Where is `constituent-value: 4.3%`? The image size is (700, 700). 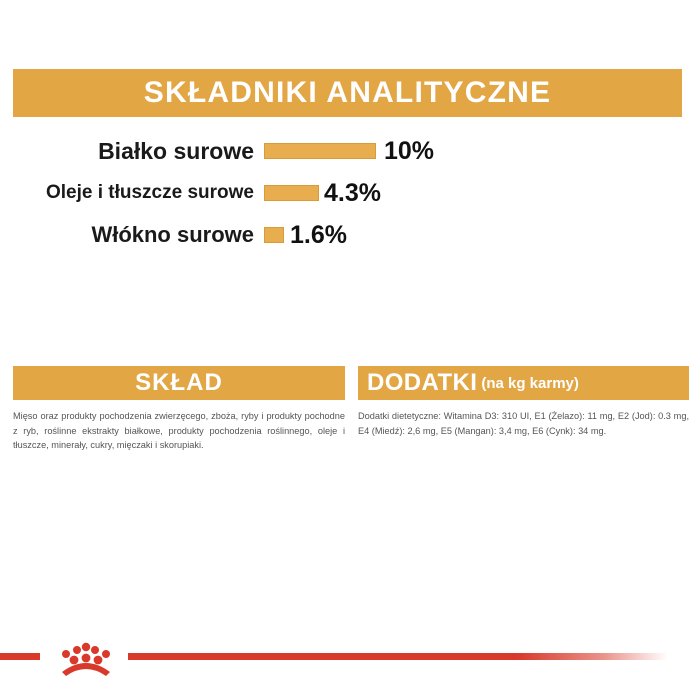 constituent-value: 4.3% is located at coordinates (352, 192).